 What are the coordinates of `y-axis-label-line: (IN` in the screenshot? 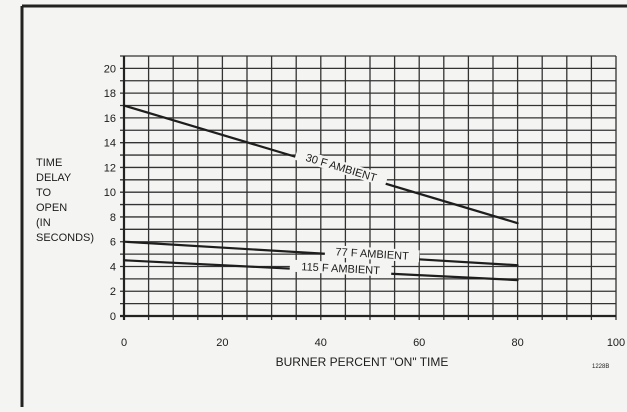 It's located at (43, 223).